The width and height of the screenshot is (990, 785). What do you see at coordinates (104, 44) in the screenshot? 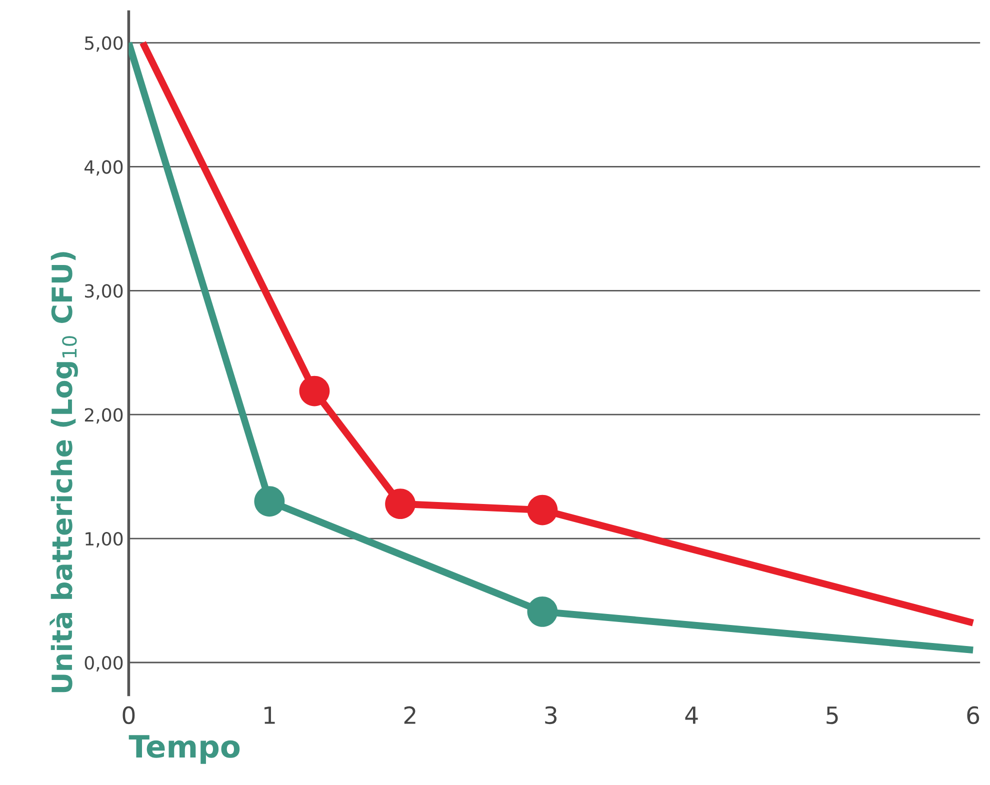
I see `y-tick-label: 5,00` at bounding box center [104, 44].